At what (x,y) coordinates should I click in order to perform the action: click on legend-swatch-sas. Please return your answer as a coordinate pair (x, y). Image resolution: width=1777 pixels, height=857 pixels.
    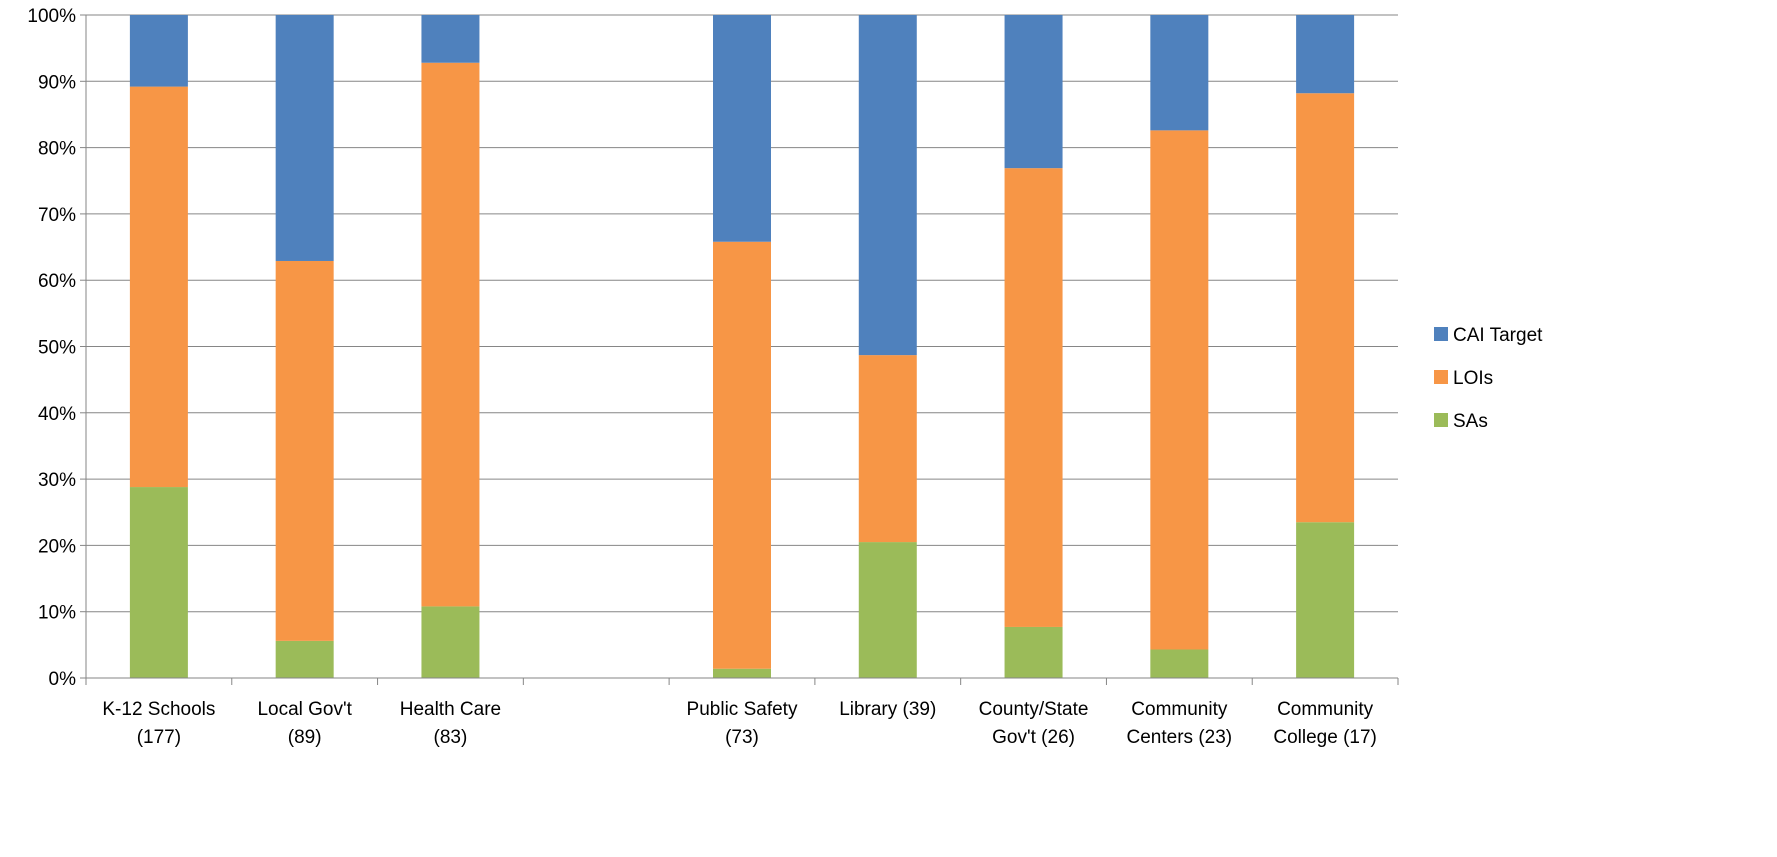
    Looking at the image, I should click on (1441, 420).